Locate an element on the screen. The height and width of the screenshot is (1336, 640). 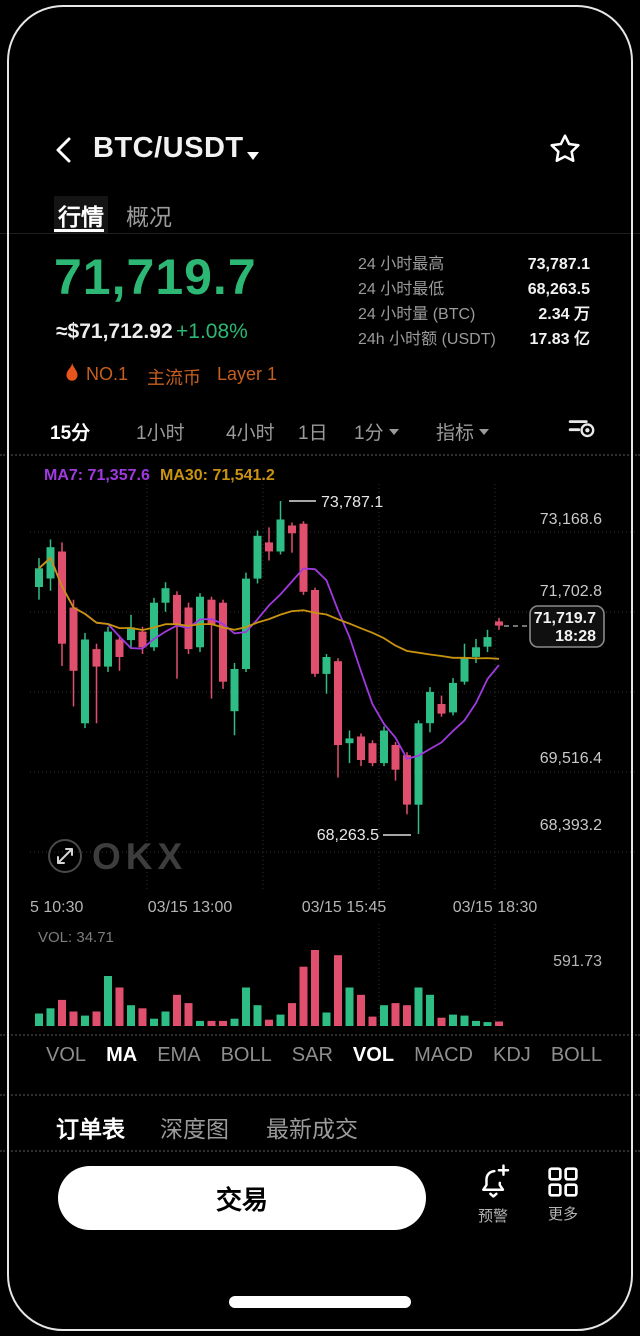
indicator-tab-bar: VOL MA EMA BOLL SAR VOL MACD KDJ BOLL is located at coordinates (324, 1055).